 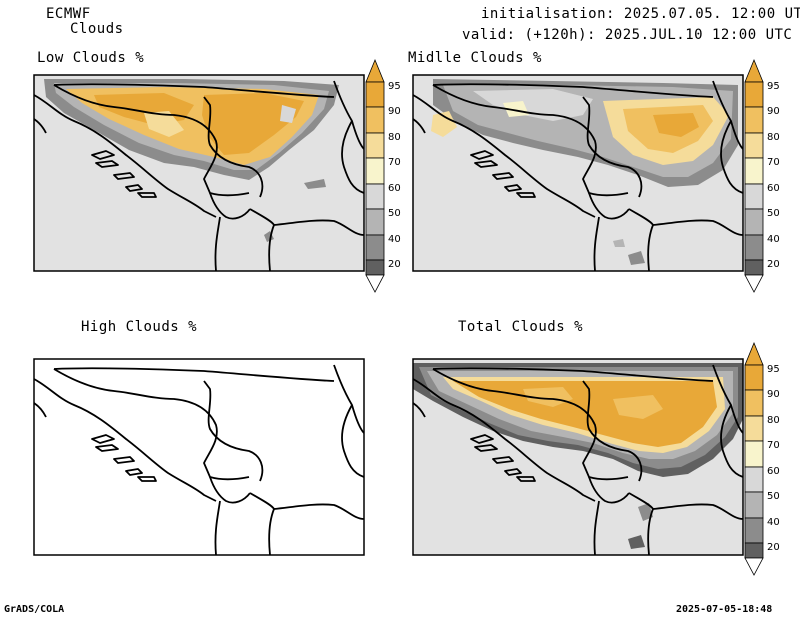 I want to click on cb-low-40: 40, so click(x=394, y=239).